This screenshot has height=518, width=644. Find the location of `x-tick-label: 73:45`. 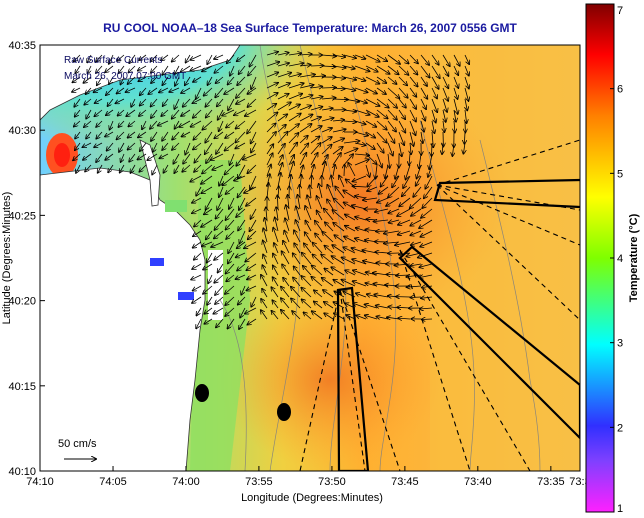

x-tick-label: 73:45 is located at coordinates (405, 482).